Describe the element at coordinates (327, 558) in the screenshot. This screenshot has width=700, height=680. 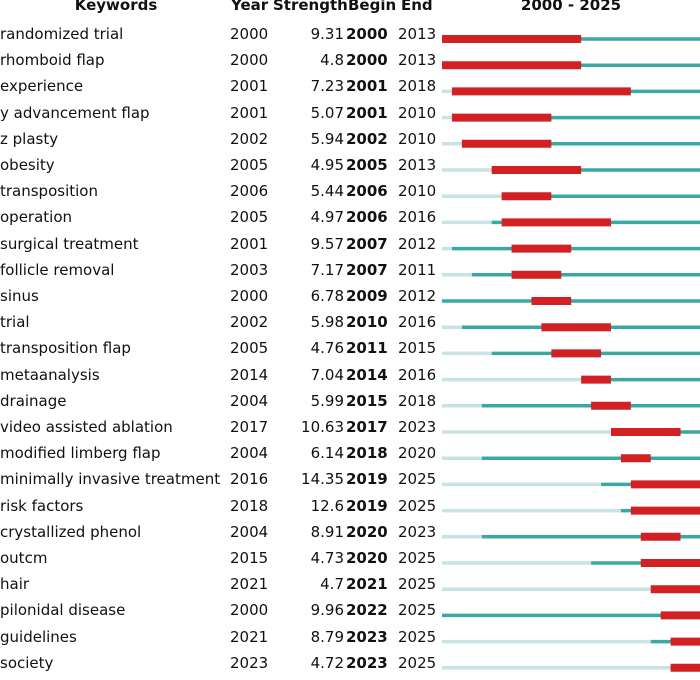
I see `strength-value: 4.73` at that location.